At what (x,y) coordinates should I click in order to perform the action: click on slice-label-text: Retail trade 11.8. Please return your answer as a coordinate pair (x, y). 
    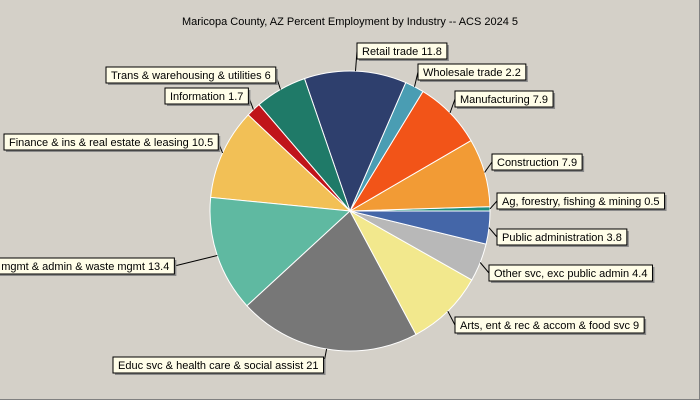
    Looking at the image, I should click on (402, 52).